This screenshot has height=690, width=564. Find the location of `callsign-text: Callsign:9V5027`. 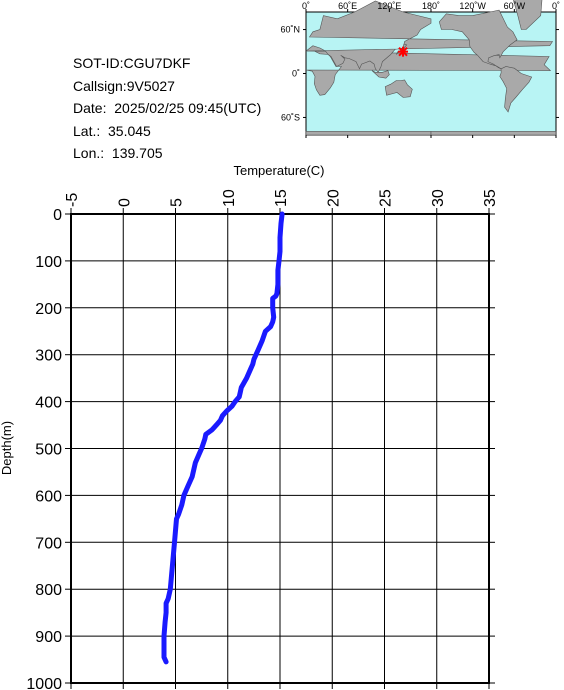

callsign-text: Callsign:9V5027 is located at coordinates (124, 85).